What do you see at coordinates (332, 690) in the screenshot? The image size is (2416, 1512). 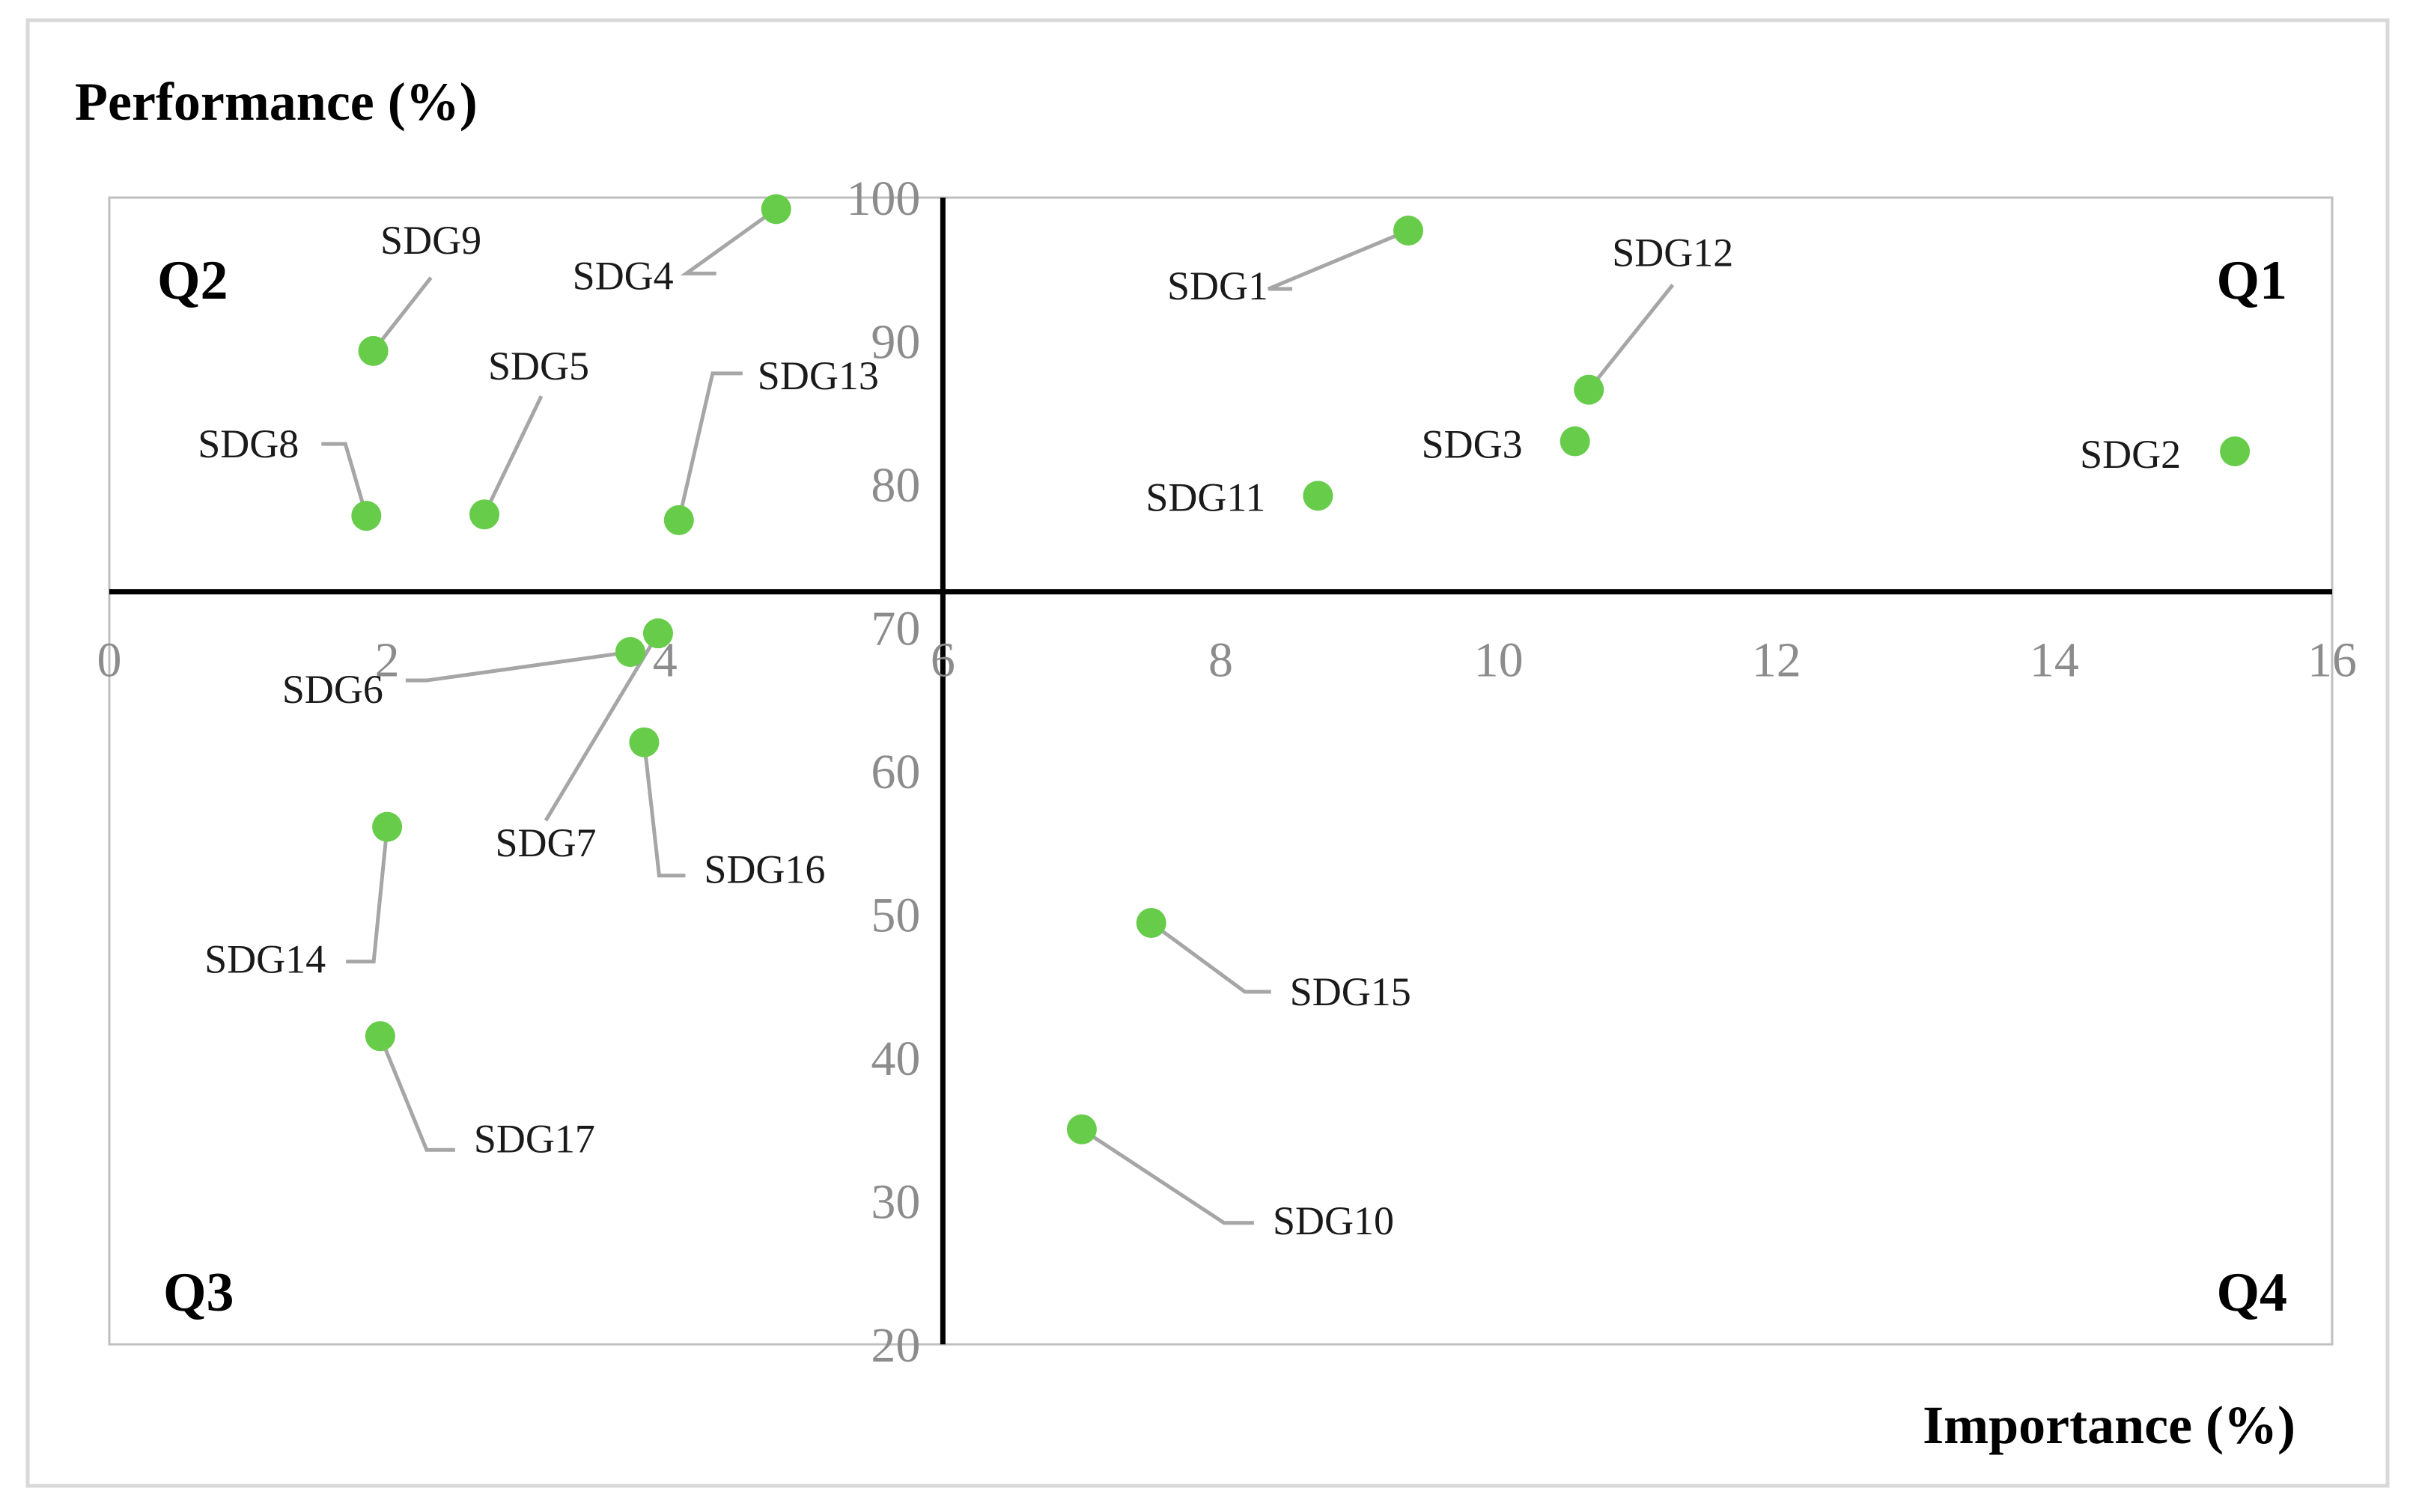 I see `point-label-sdg6: SDG6` at bounding box center [332, 690].